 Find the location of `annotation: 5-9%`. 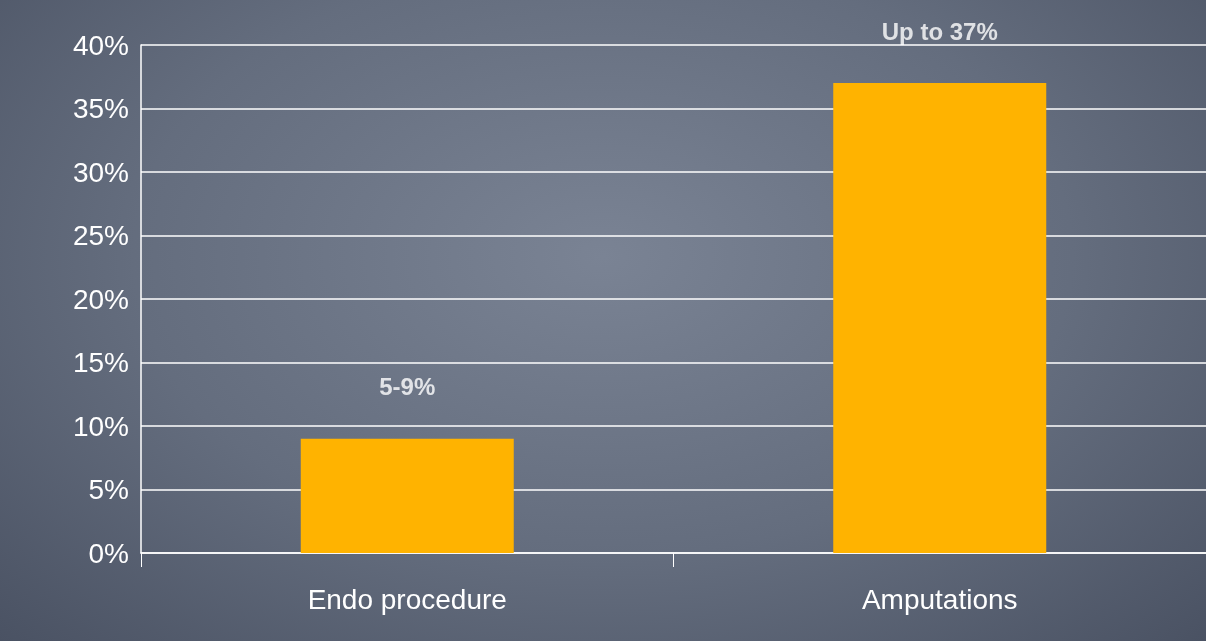

annotation: 5-9% is located at coordinates (407, 387).